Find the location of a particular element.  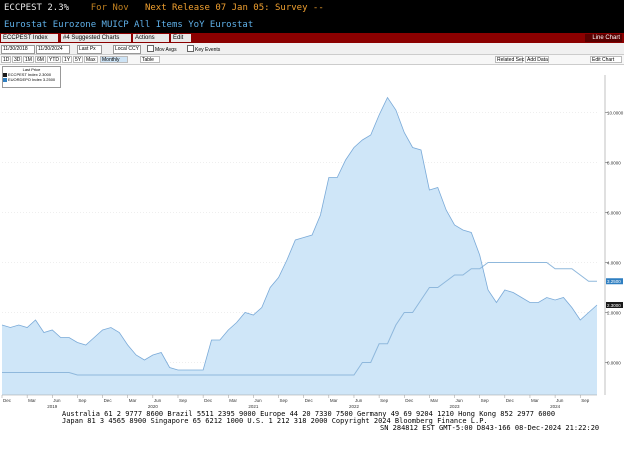

legend-item: ECCPEST Index 2.3000 is located at coordinates (31, 74).